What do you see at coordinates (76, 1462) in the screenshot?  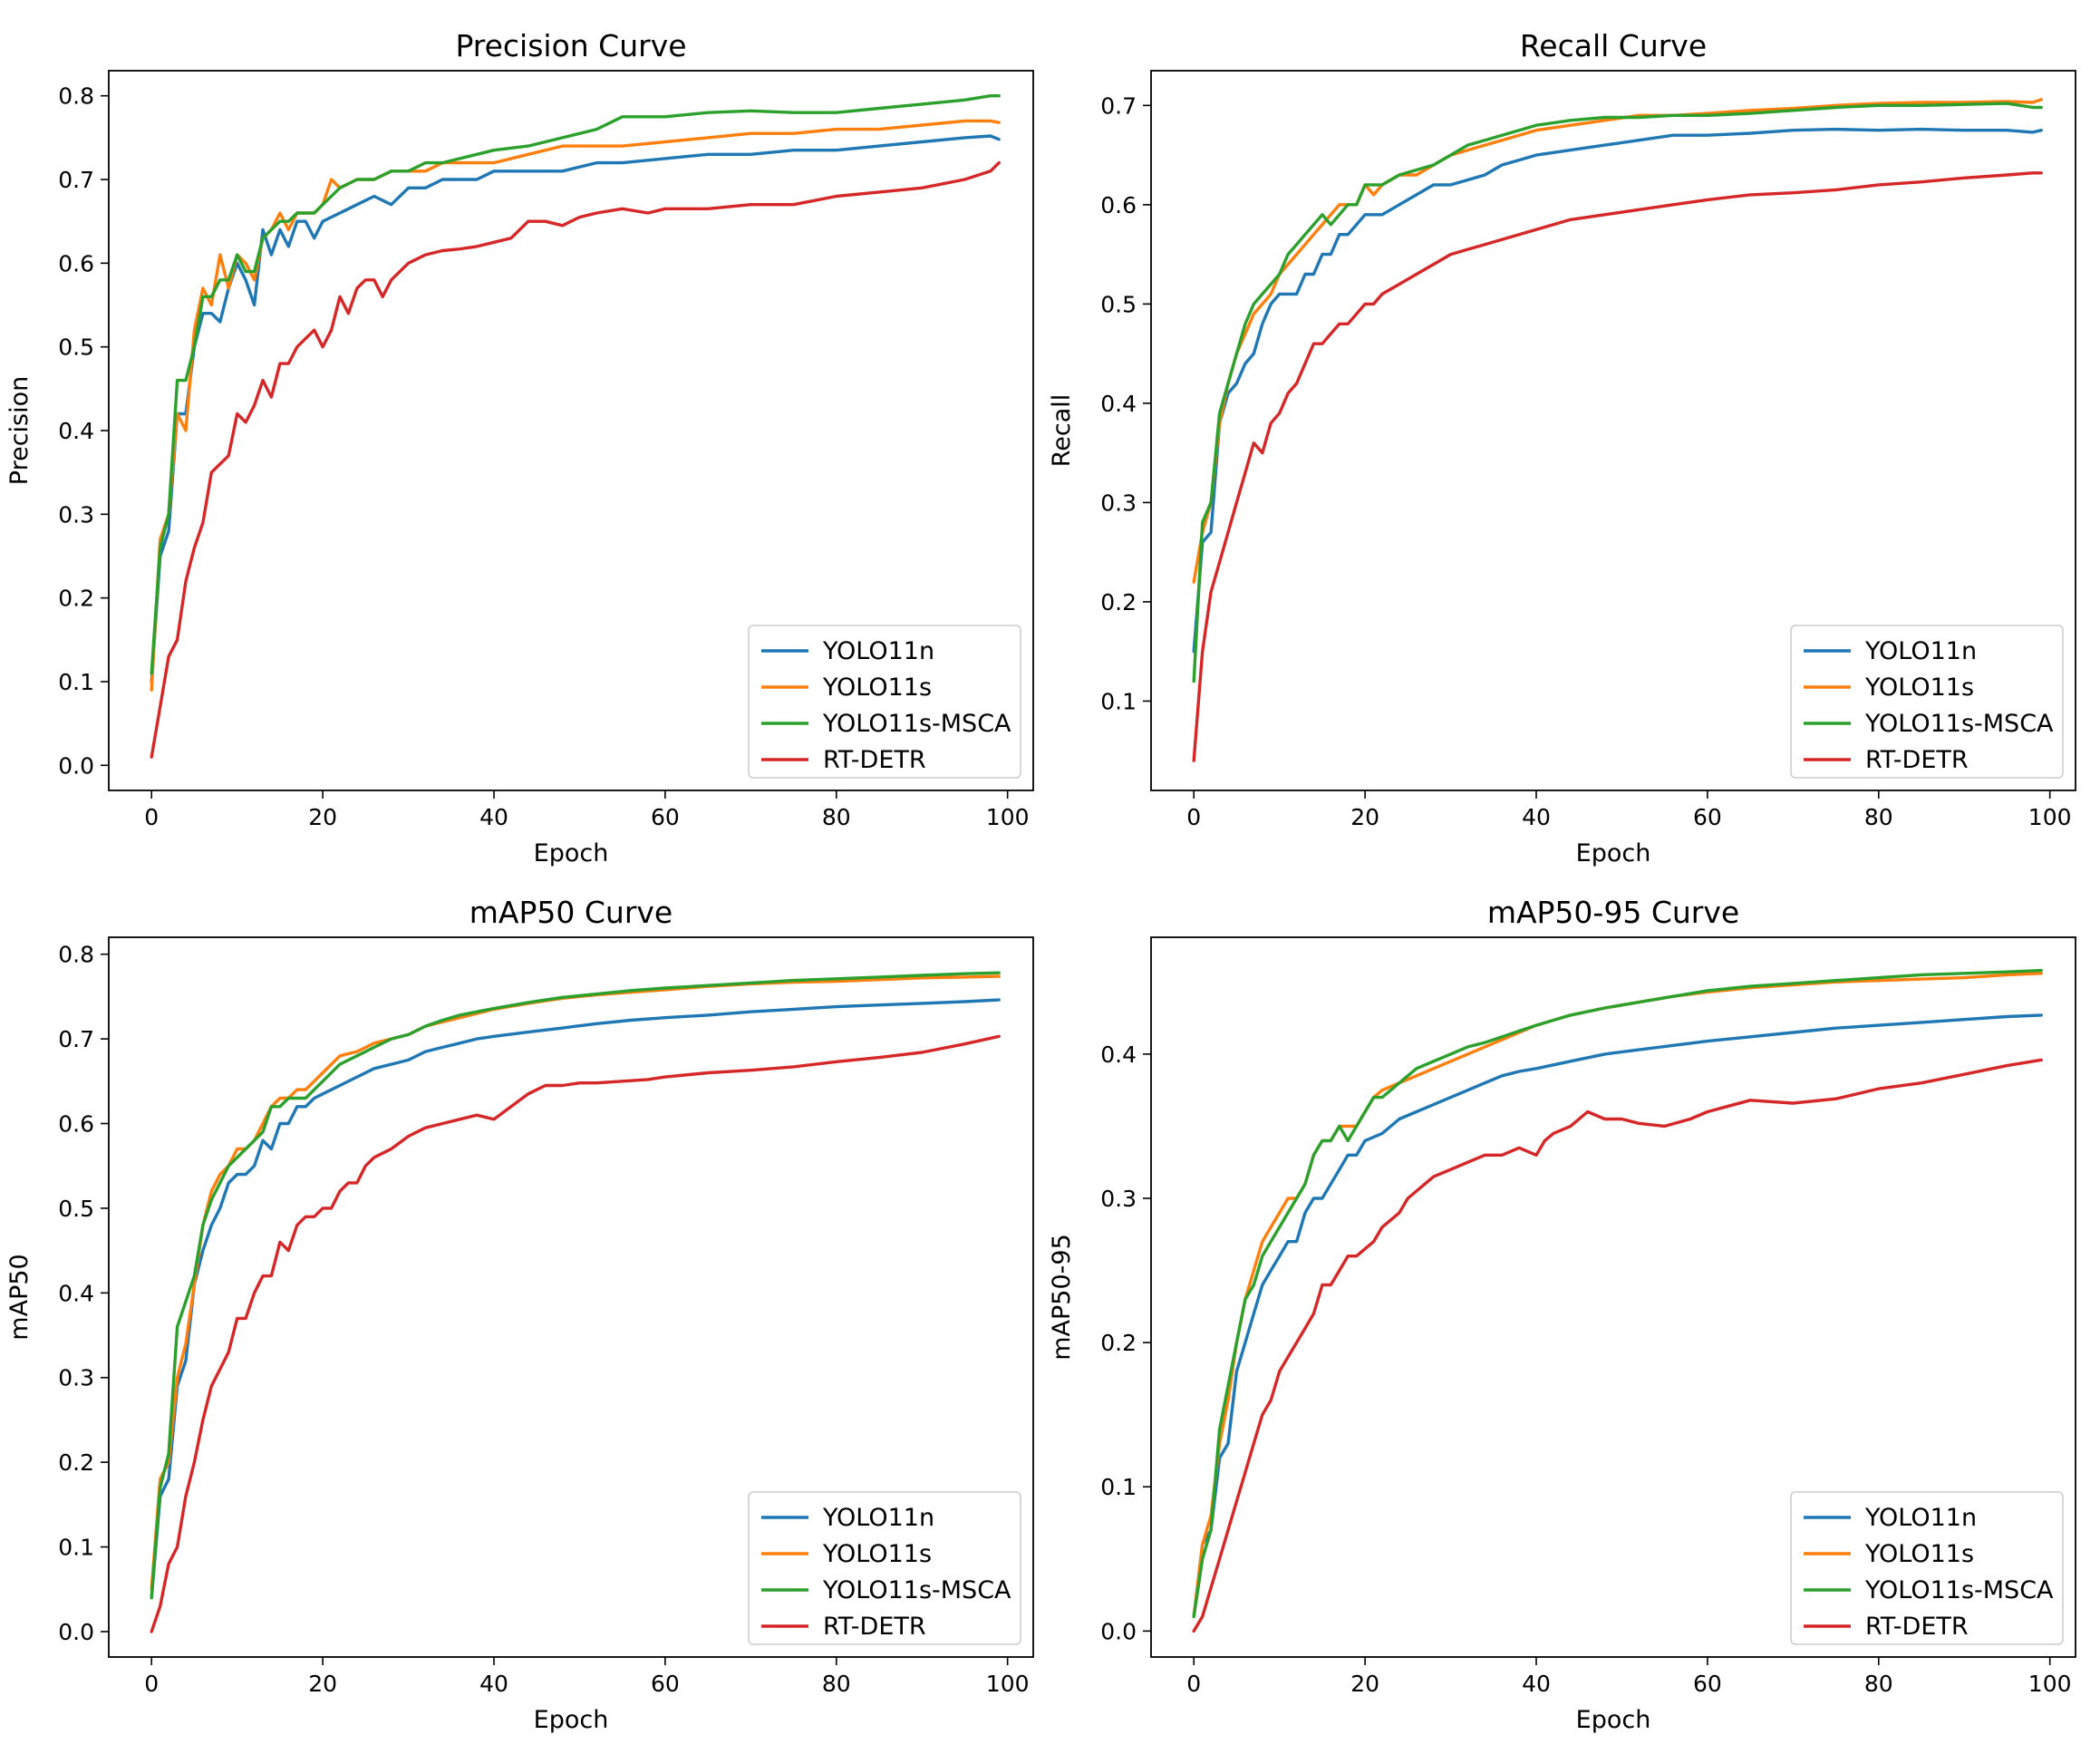 I see `chart-3-ytick-label: 0.2` at bounding box center [76, 1462].